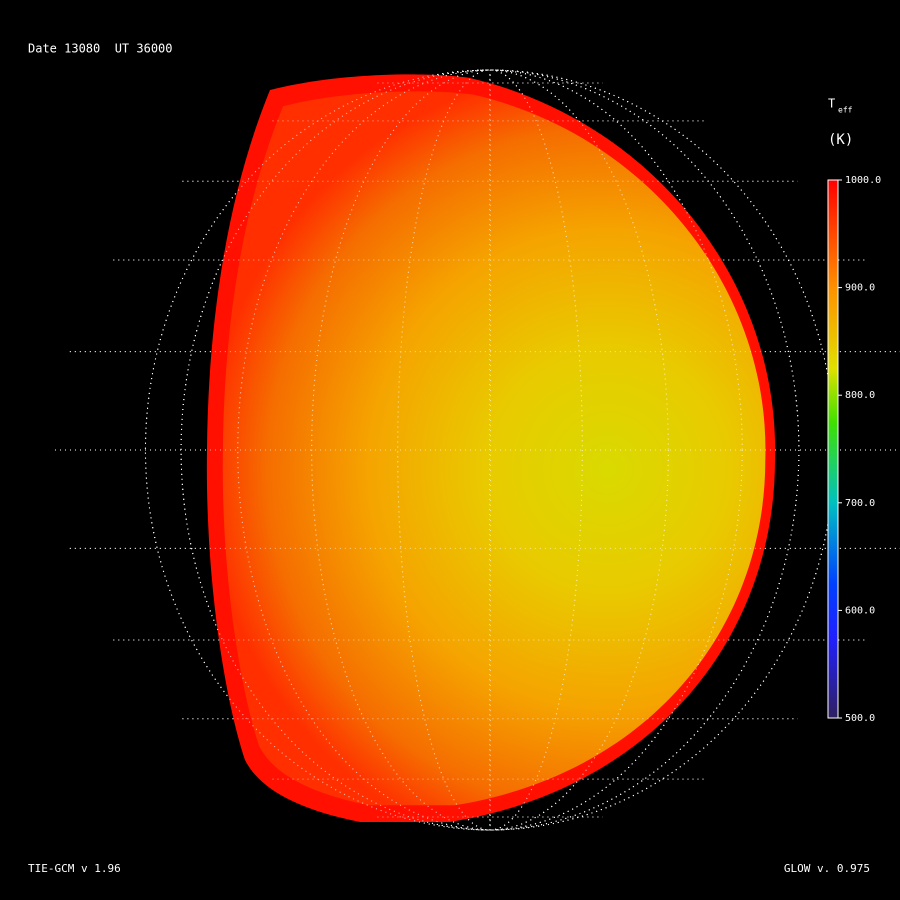  Describe the element at coordinates (74, 868) in the screenshot. I see `model-label: TIE-GCM v 1.96` at that location.